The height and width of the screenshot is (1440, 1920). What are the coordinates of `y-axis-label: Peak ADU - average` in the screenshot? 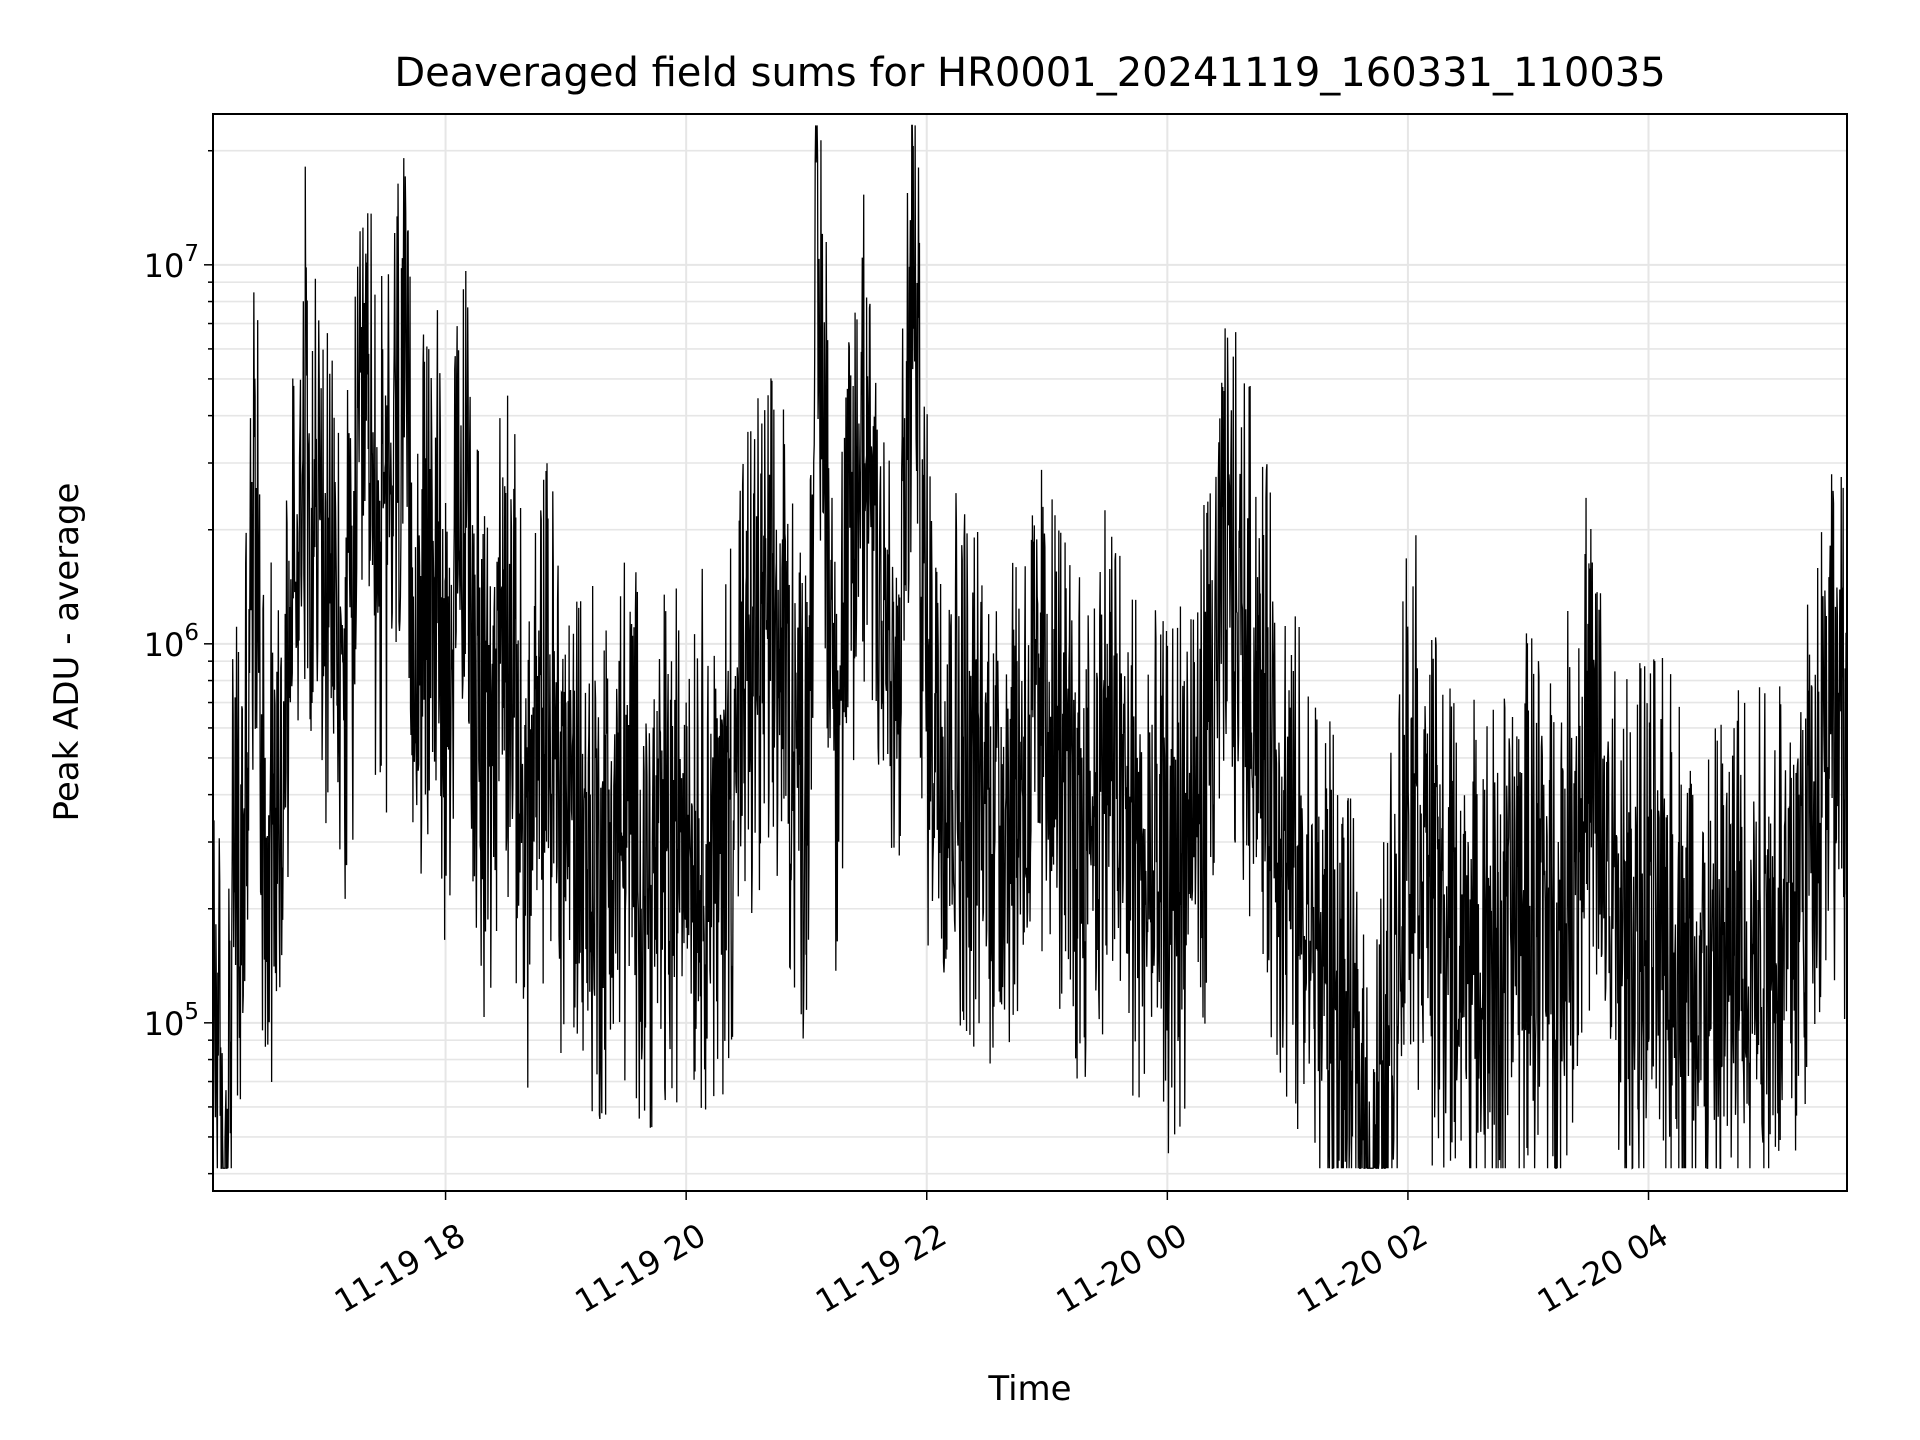 It's located at (67, 652).